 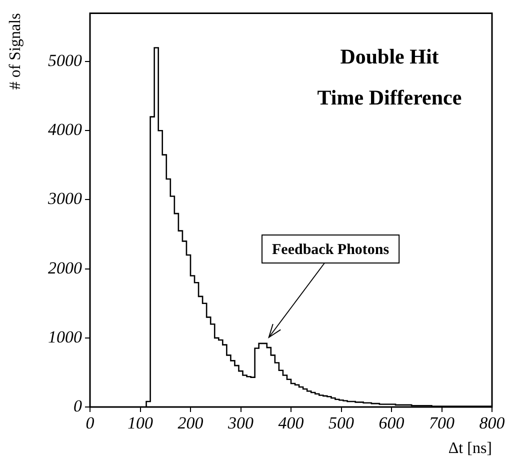 What do you see at coordinates (15, 51) in the screenshot?
I see `y-axis-title: # of Signals` at bounding box center [15, 51].